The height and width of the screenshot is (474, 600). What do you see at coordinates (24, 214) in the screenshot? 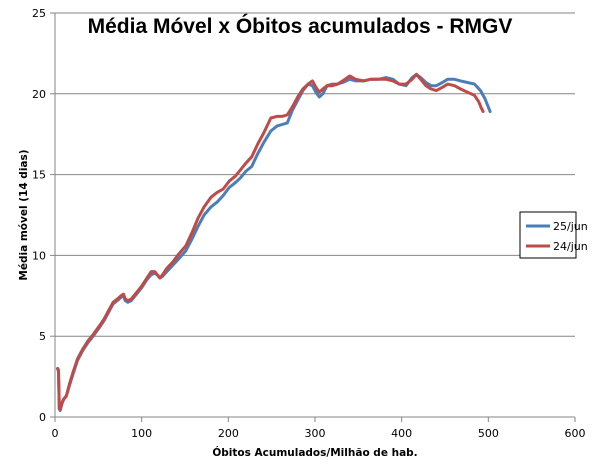
I see `y-axis-label: Média móvel (14 dias)` at bounding box center [24, 214].